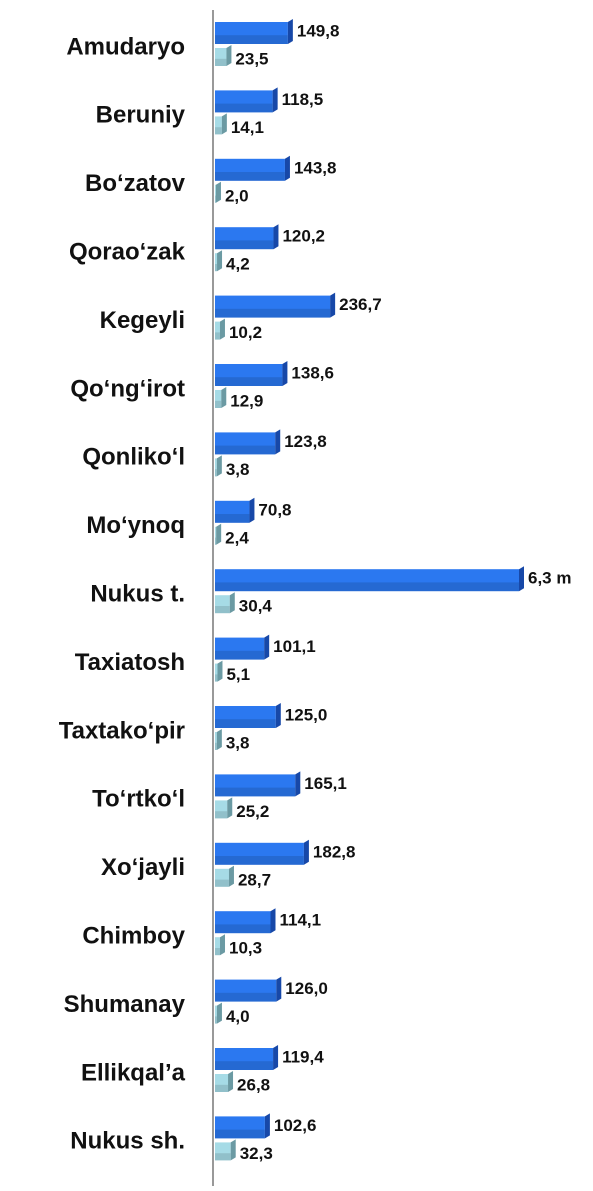  I want to click on value-label: 118,5, so click(303, 99).